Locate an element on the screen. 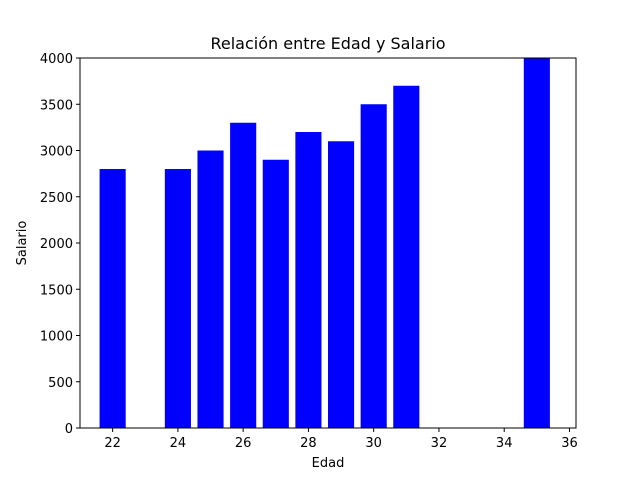 Image resolution: width=640 pixels, height=480 pixels. x-tick-label: 34 is located at coordinates (504, 443).